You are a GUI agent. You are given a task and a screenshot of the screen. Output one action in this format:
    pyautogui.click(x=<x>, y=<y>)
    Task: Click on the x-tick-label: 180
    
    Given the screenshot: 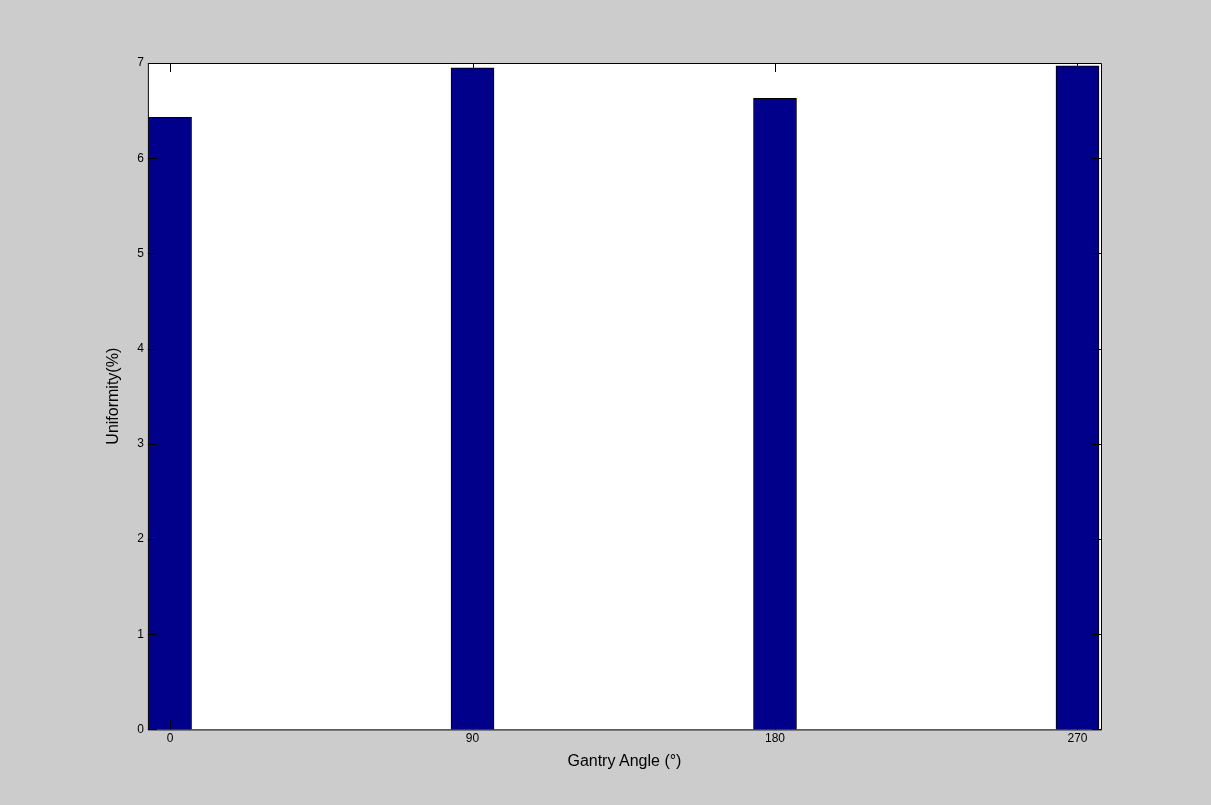 What is the action you would take?
    pyautogui.click(x=775, y=737)
    